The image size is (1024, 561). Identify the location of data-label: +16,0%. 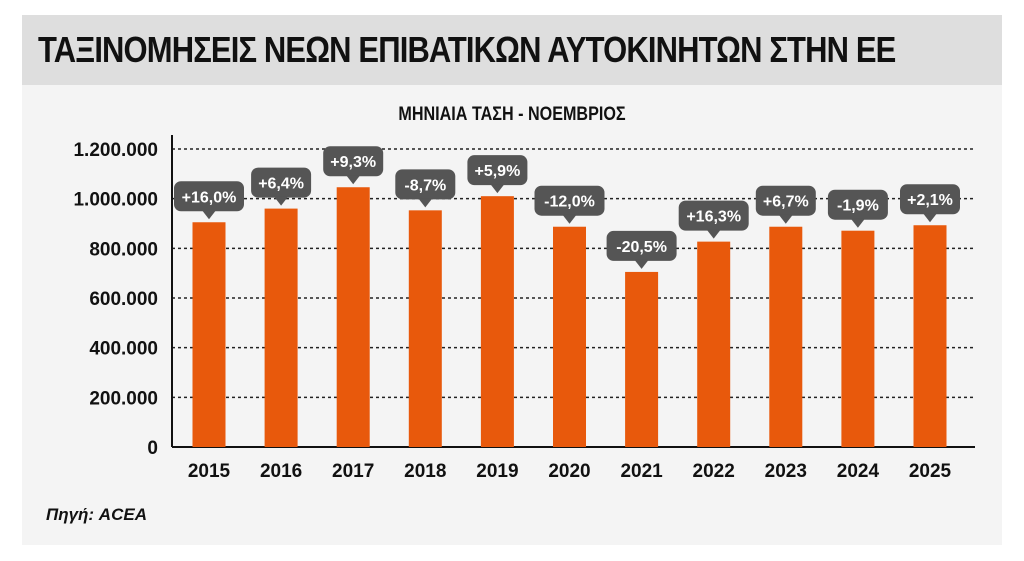
(209, 197).